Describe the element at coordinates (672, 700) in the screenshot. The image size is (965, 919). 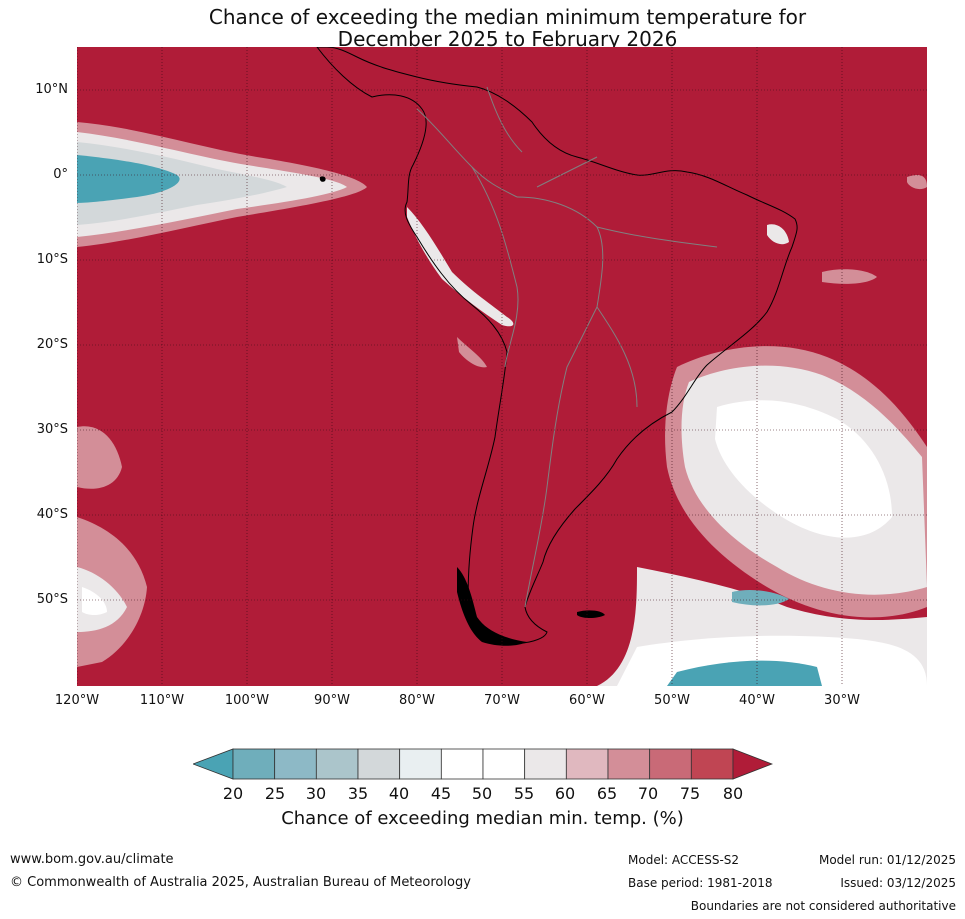
I see `lon-label-50w: 50°W` at that location.